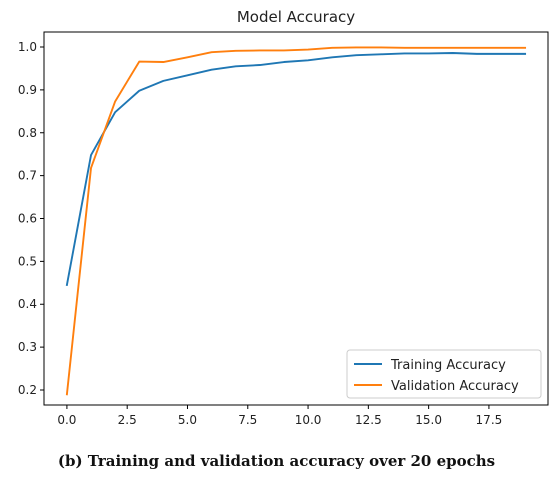 The width and height of the screenshot is (553, 483). What do you see at coordinates (27, 390) in the screenshot?
I see `y-tick-label: 0.2` at bounding box center [27, 390].